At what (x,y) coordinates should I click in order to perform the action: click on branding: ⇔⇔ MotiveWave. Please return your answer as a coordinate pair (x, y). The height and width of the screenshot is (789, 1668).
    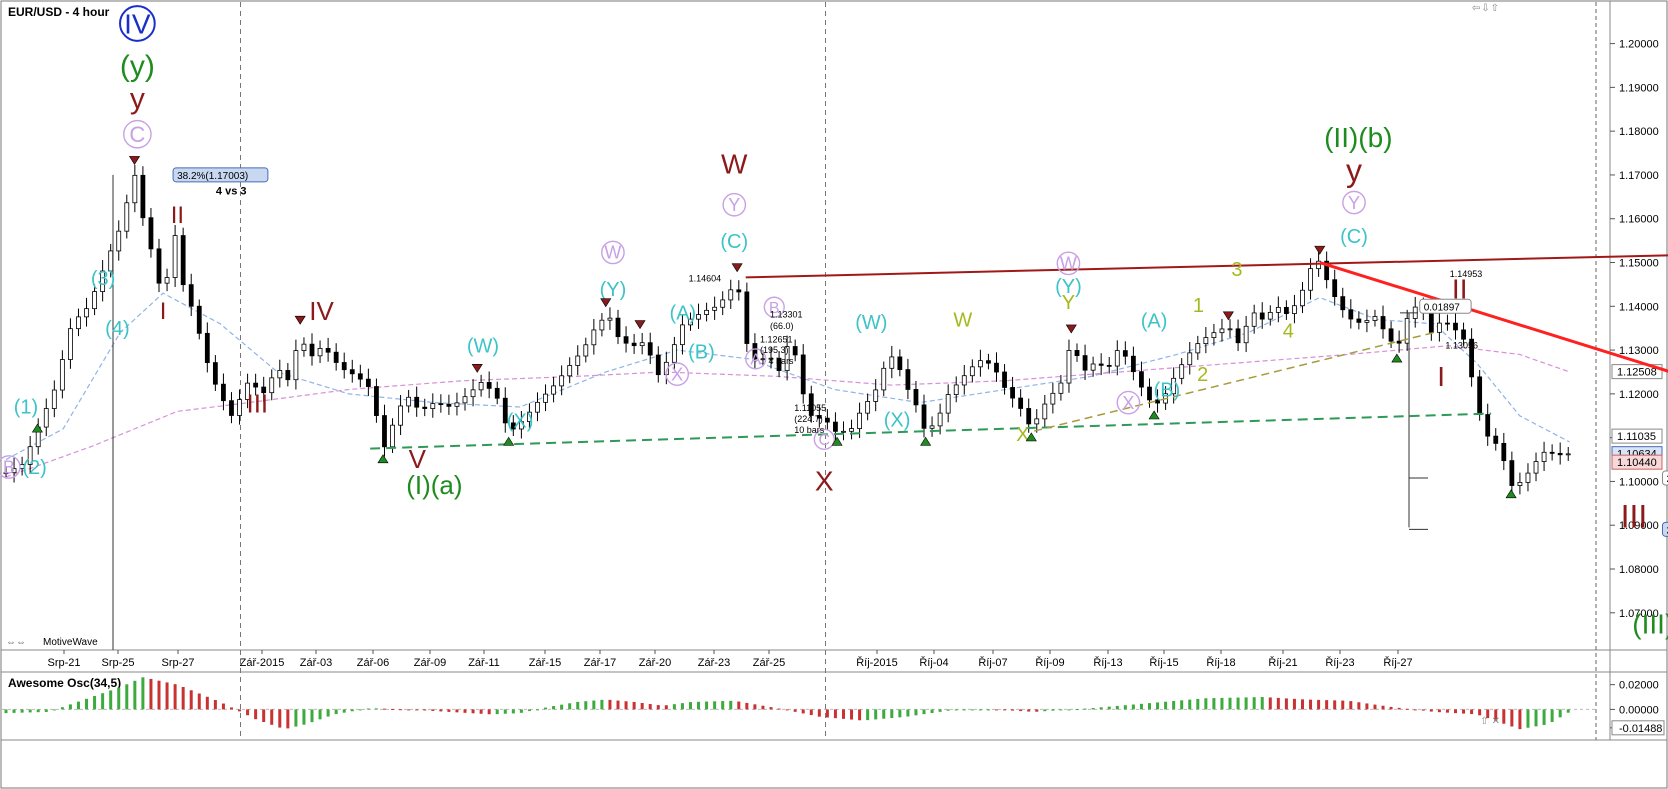
    Looking at the image, I should click on (52, 642).